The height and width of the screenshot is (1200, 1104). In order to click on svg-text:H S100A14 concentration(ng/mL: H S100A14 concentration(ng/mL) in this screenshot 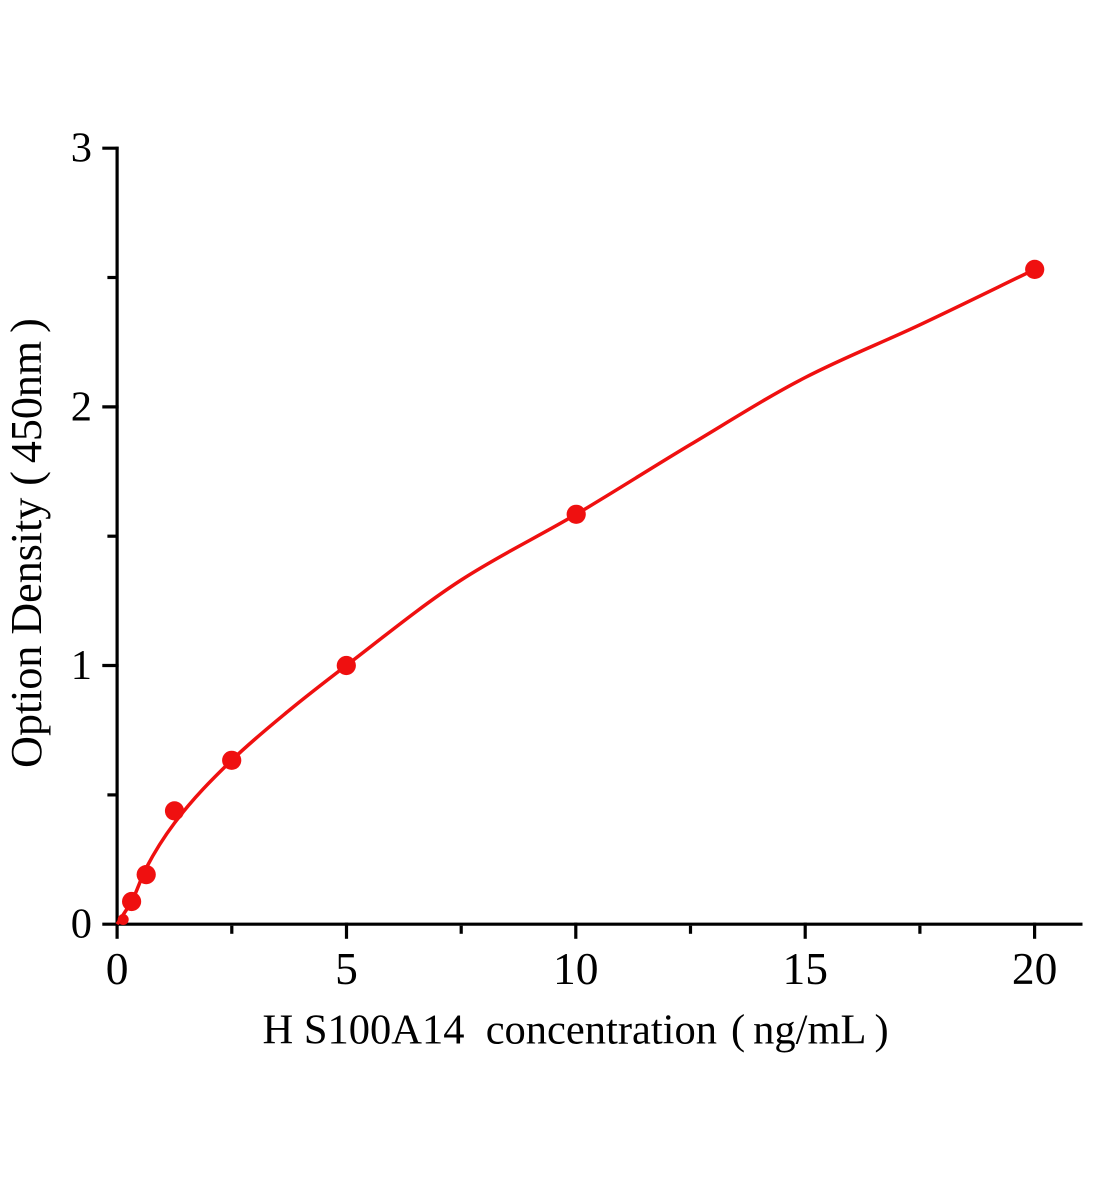, I will do `click(576, 1030)`.